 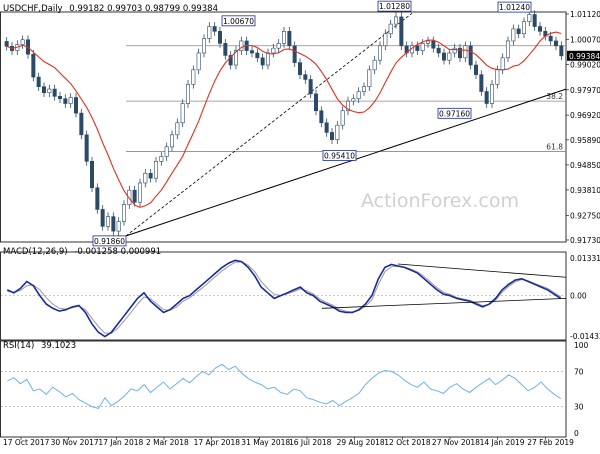 What do you see at coordinates (579, 407) in the screenshot?
I see `rsi-axis-label: 30` at bounding box center [579, 407].